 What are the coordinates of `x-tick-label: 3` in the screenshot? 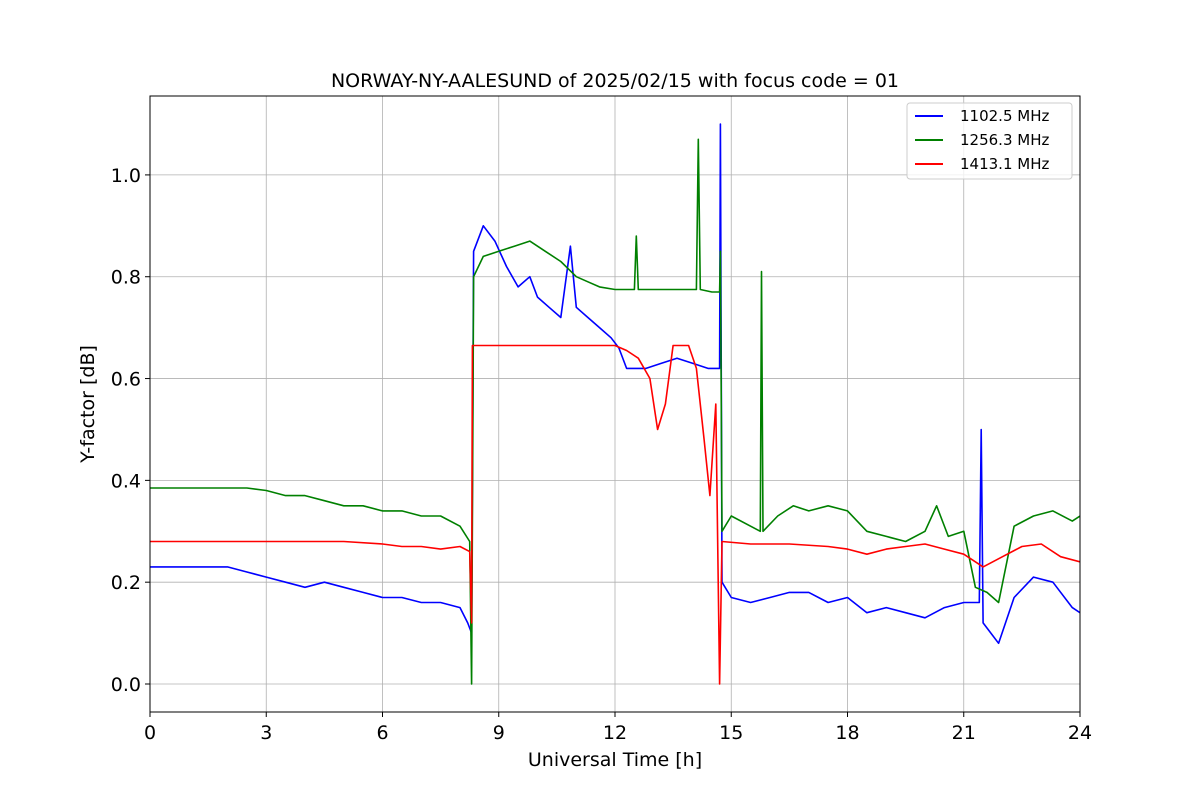 It's located at (266, 733).